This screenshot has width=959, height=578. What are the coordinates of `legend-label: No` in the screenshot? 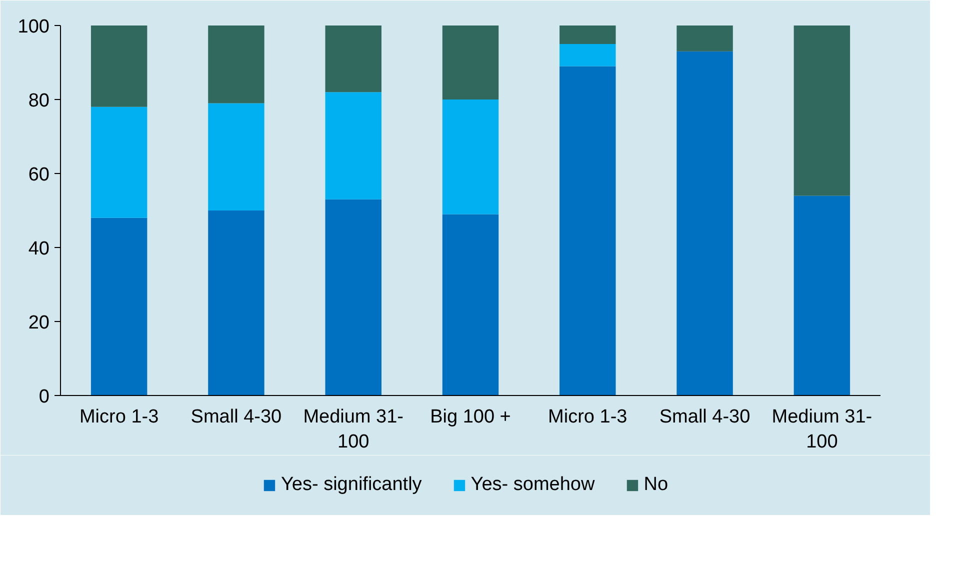 It's located at (656, 485).